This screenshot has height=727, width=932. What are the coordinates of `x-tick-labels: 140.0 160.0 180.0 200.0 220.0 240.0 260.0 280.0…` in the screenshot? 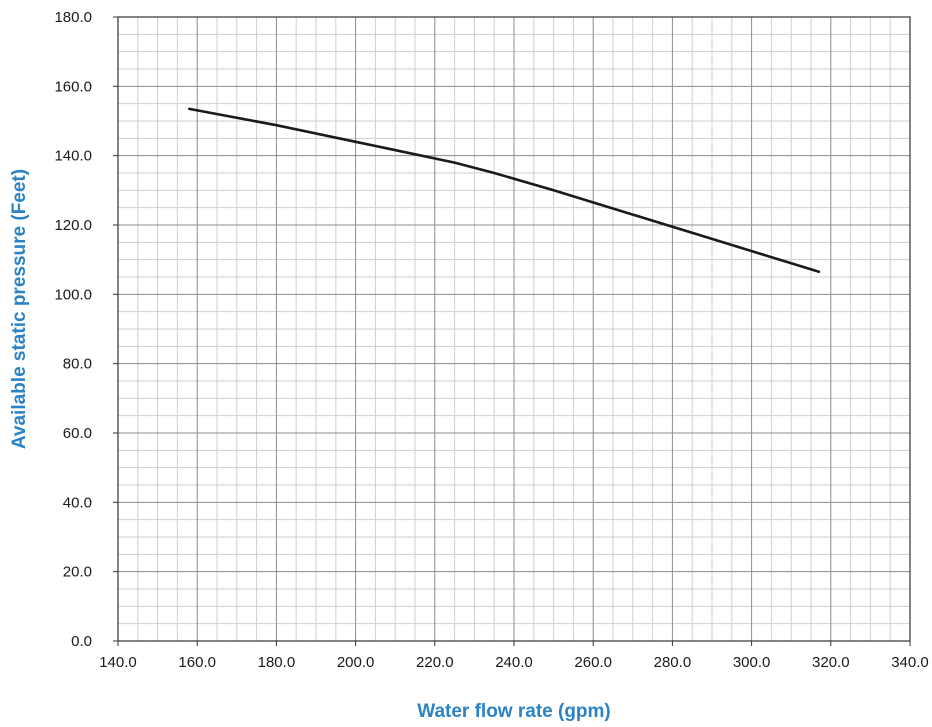 It's located at (514, 662).